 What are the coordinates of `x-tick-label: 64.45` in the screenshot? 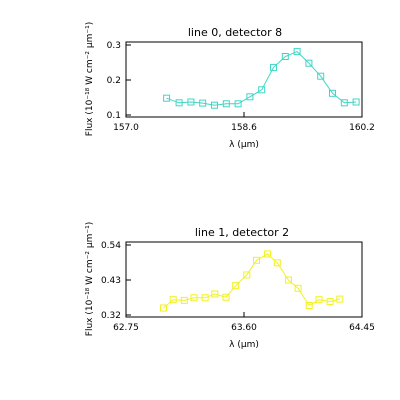 It's located at (362, 328).